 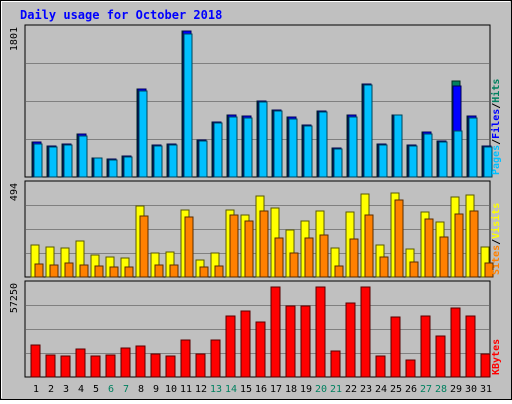 I want to click on x-tick-day-26: 26, so click(x=411, y=389).